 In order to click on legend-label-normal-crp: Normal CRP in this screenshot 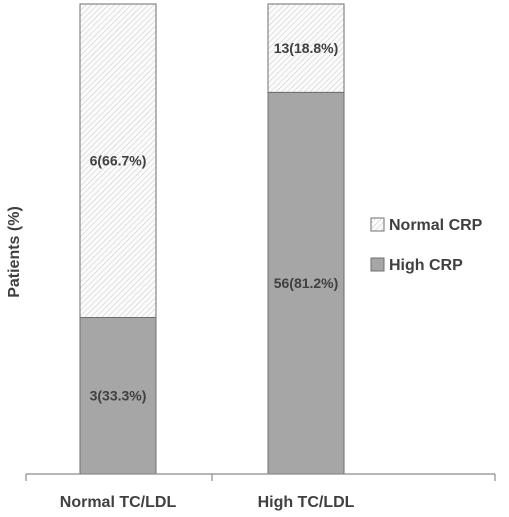, I will do `click(436, 225)`.